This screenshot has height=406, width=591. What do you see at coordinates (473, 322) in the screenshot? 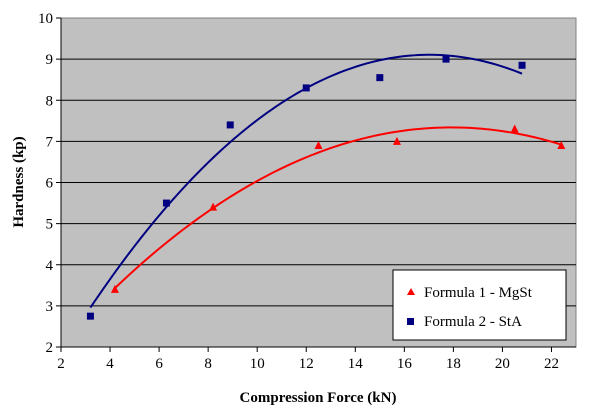
I see `legend-label-formula-2: Formula 2 - StA` at bounding box center [473, 322].